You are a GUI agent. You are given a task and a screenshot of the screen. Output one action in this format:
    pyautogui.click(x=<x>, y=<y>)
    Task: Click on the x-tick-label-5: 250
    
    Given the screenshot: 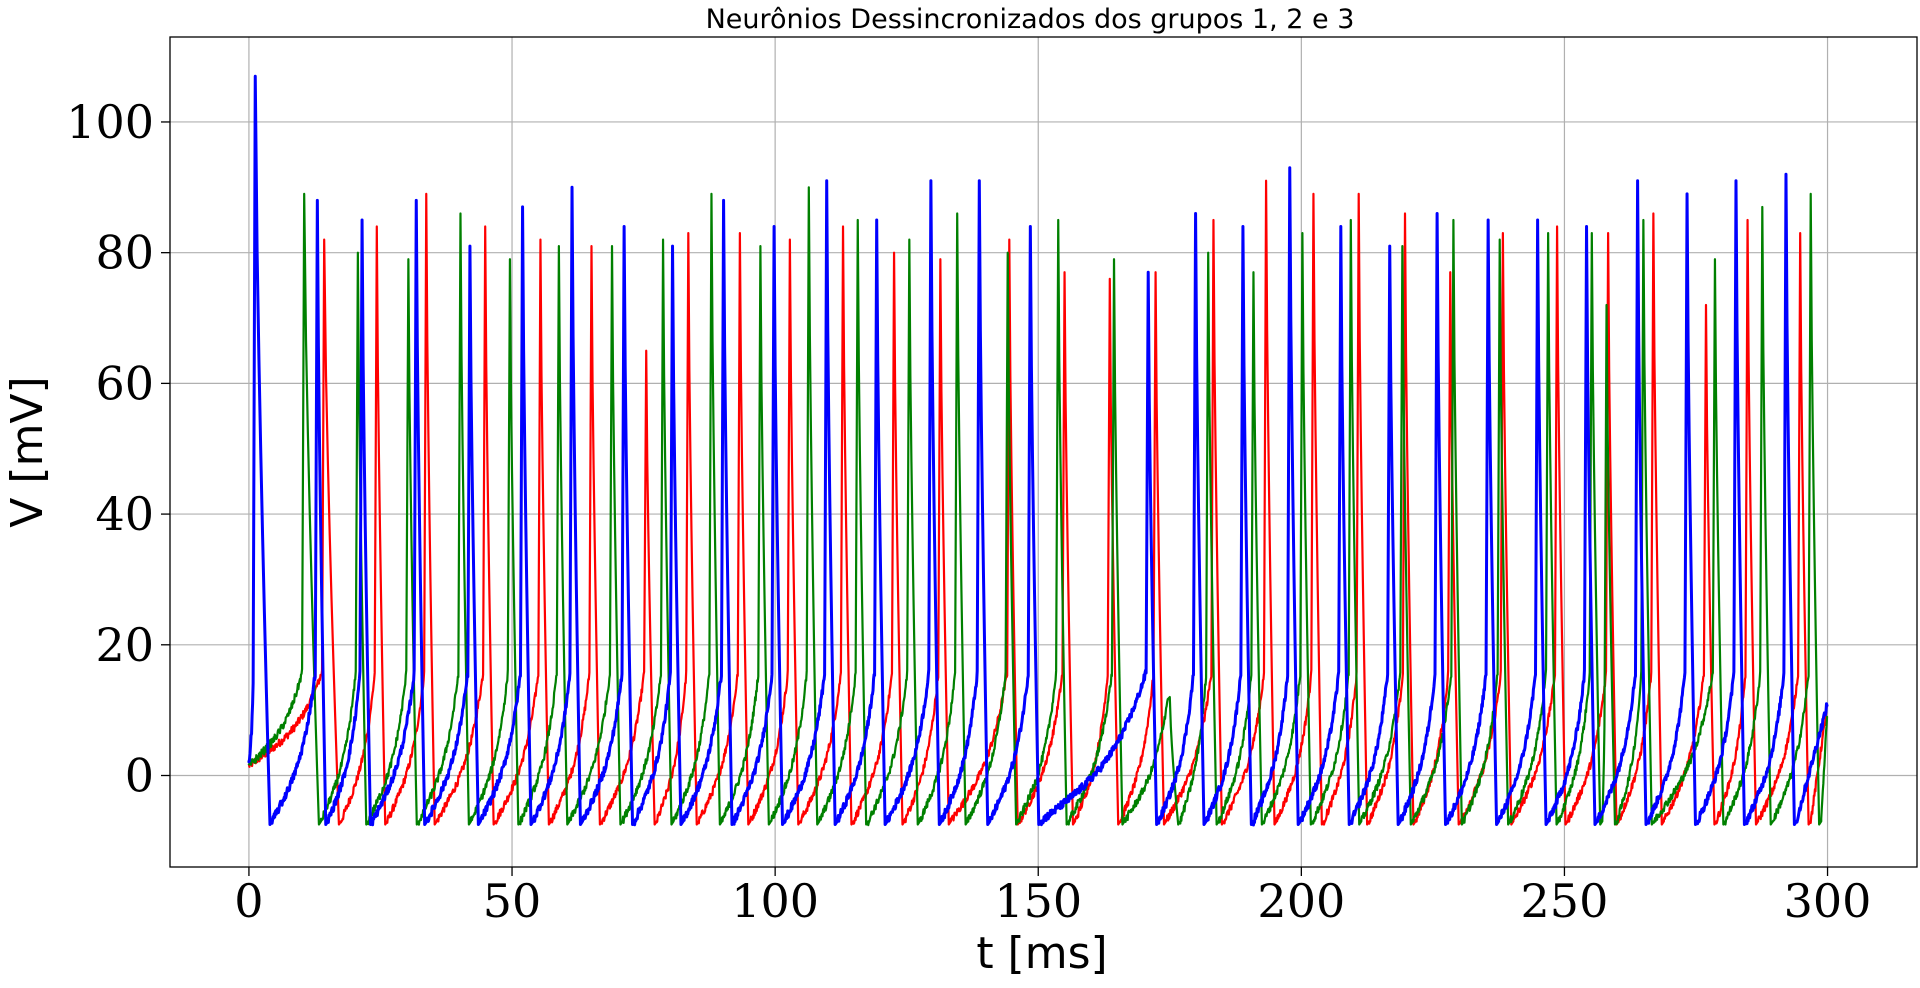 What is the action you would take?
    pyautogui.click(x=1565, y=901)
    